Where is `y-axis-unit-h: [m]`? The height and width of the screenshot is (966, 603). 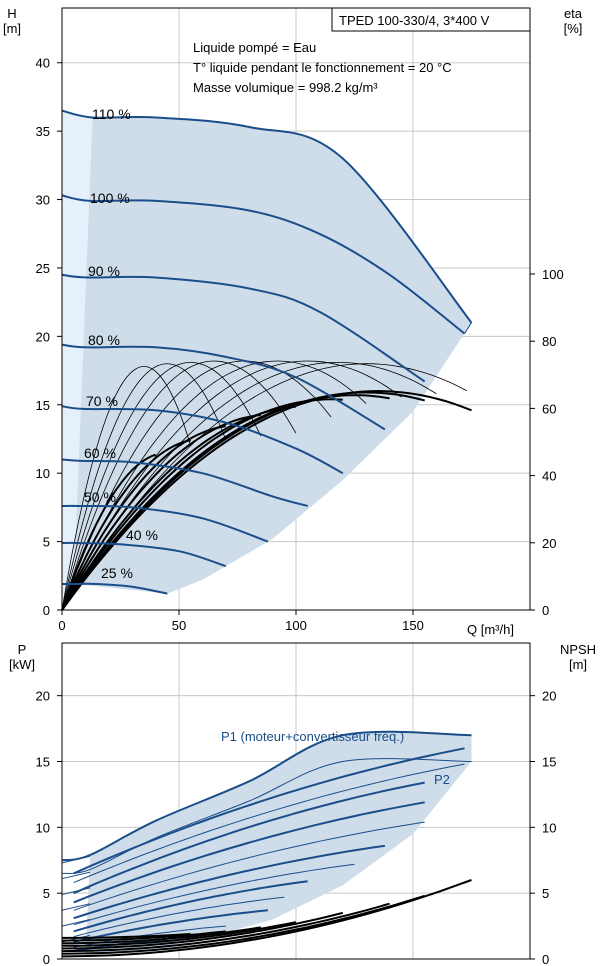
y-axis-unit-h: [m] is located at coordinates (12, 28).